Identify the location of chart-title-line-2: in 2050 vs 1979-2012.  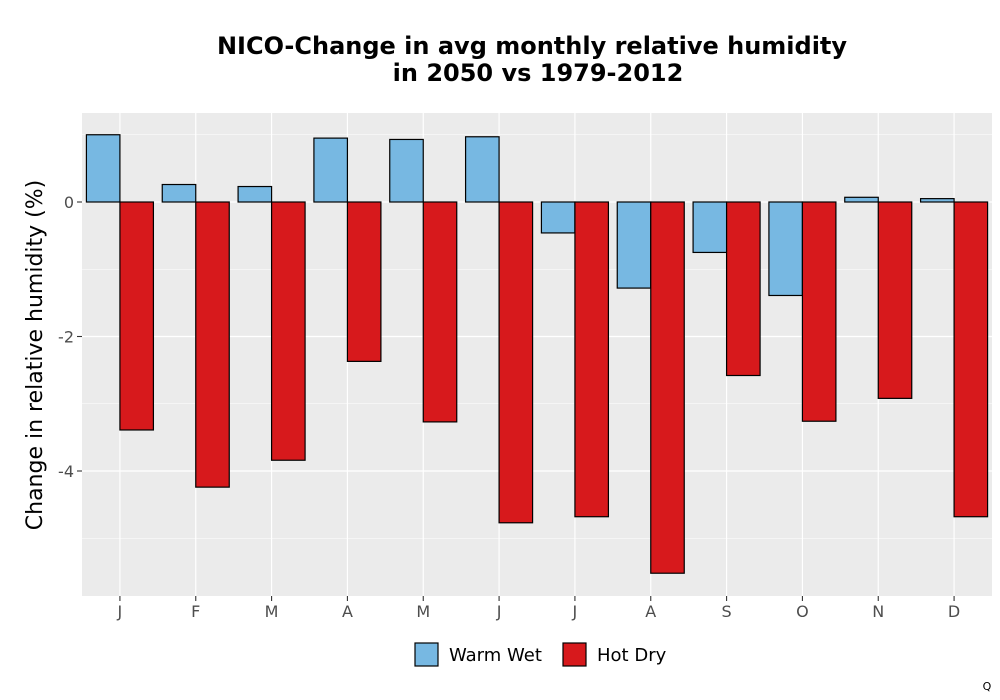
(538, 73).